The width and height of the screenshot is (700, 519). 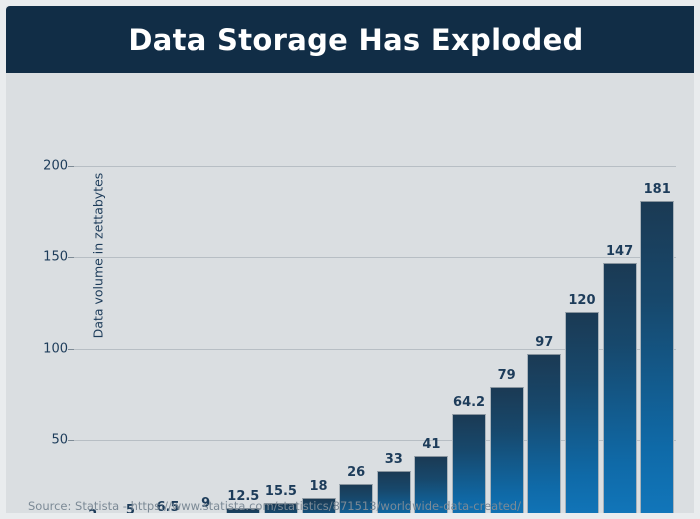 What do you see at coordinates (431, 445) in the screenshot?
I see `bar-value-label: 41` at bounding box center [431, 445].